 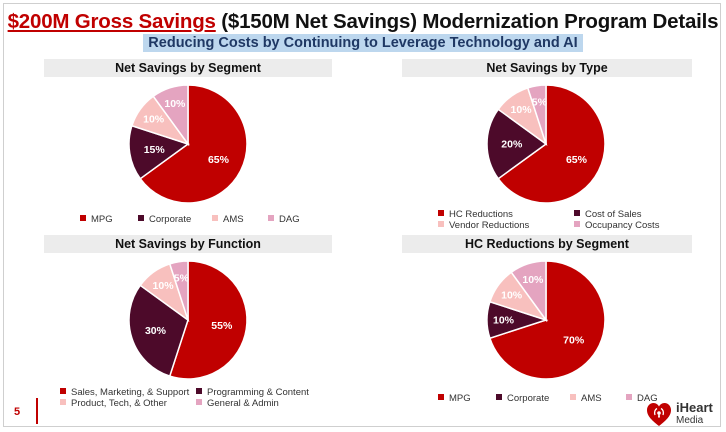 I want to click on pie-slice-cost-of-sales, so click(x=517, y=144).